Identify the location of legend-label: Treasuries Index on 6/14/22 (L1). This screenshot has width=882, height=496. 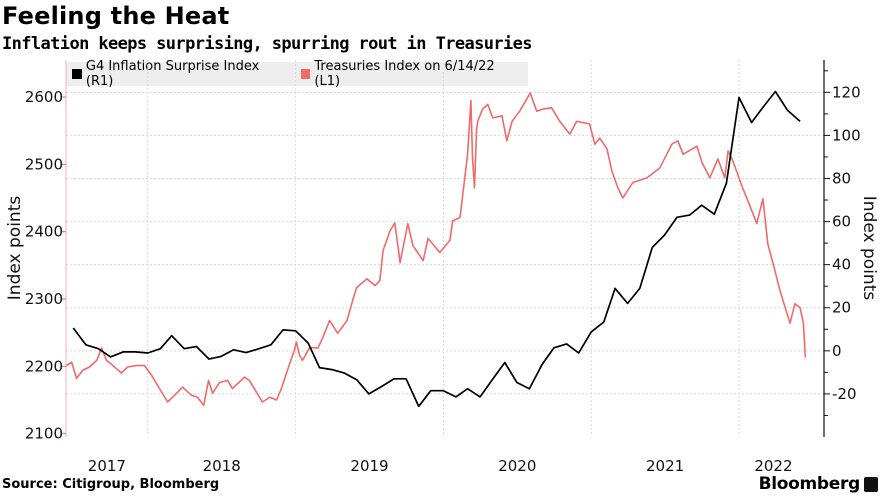
(404, 74).